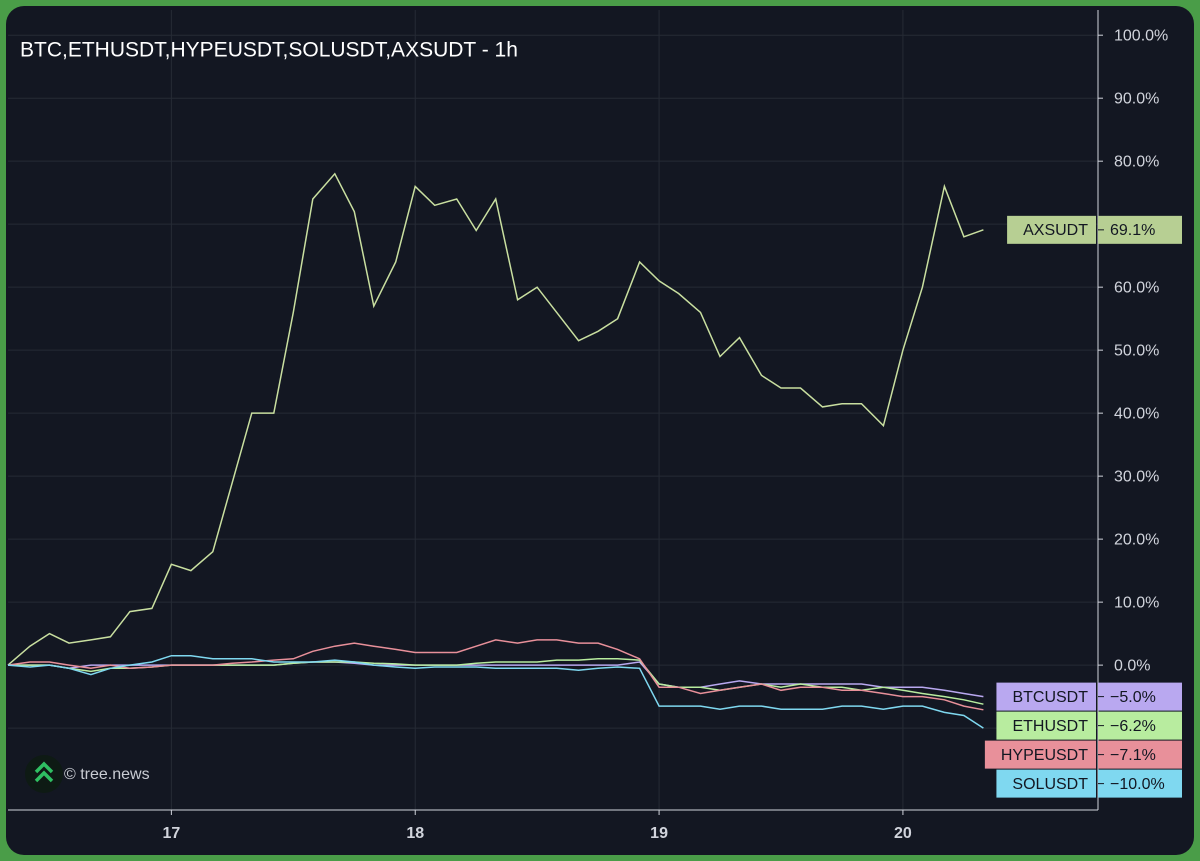  I want to click on x-tick-label: 19, so click(659, 833).